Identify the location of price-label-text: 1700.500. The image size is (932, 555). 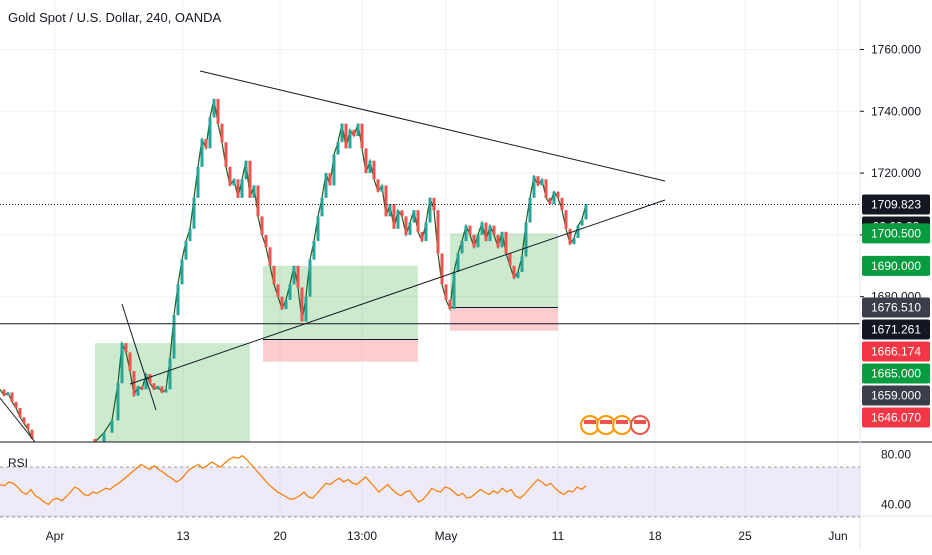
(896, 233).